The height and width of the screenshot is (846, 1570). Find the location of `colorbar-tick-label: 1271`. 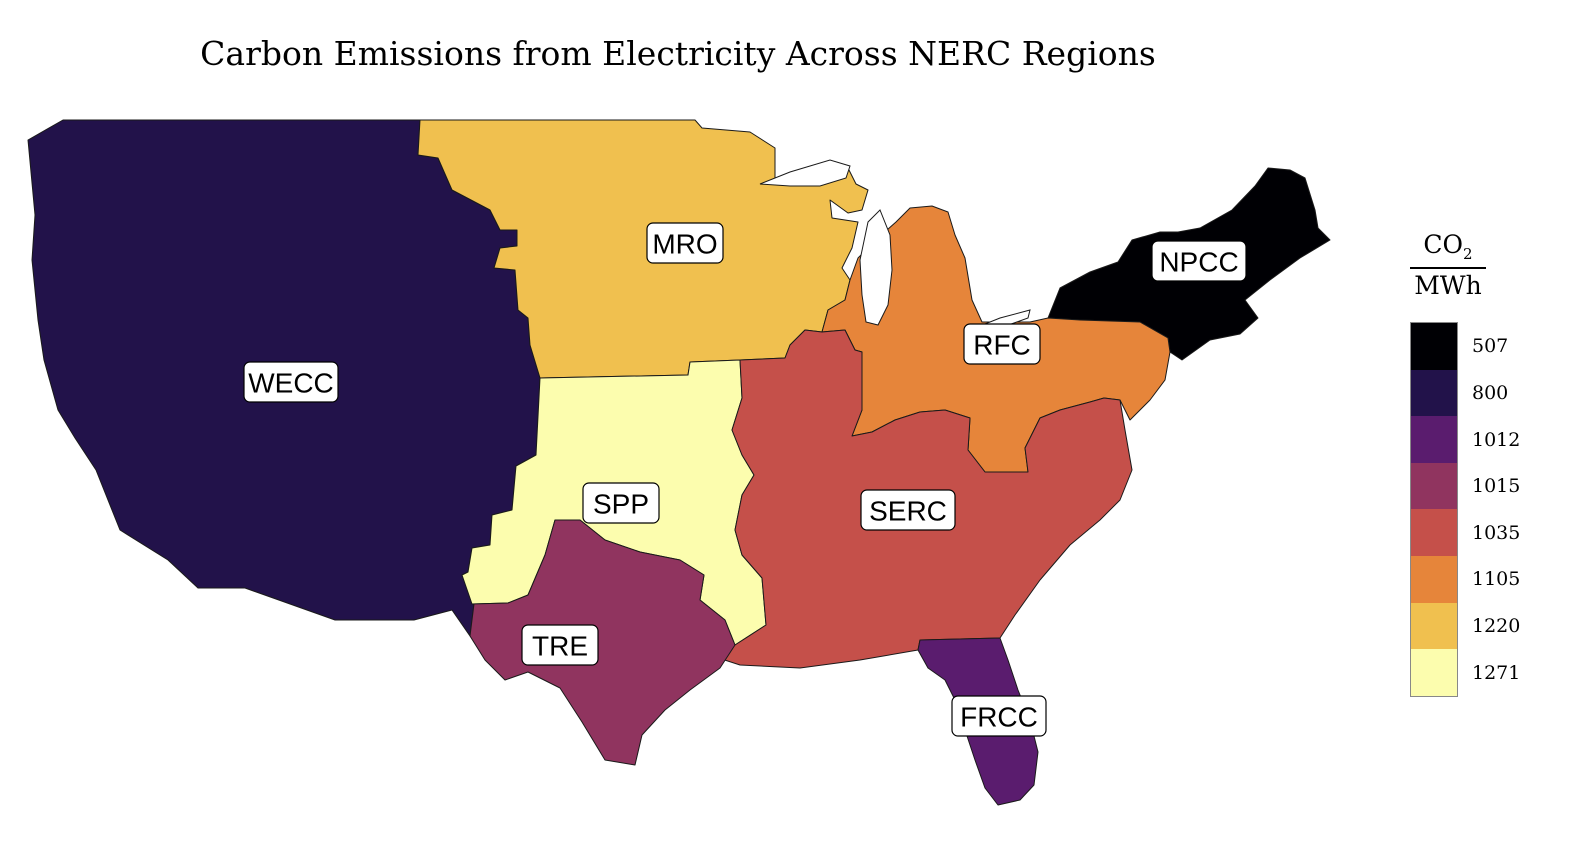

colorbar-tick-label: 1271 is located at coordinates (1496, 672).